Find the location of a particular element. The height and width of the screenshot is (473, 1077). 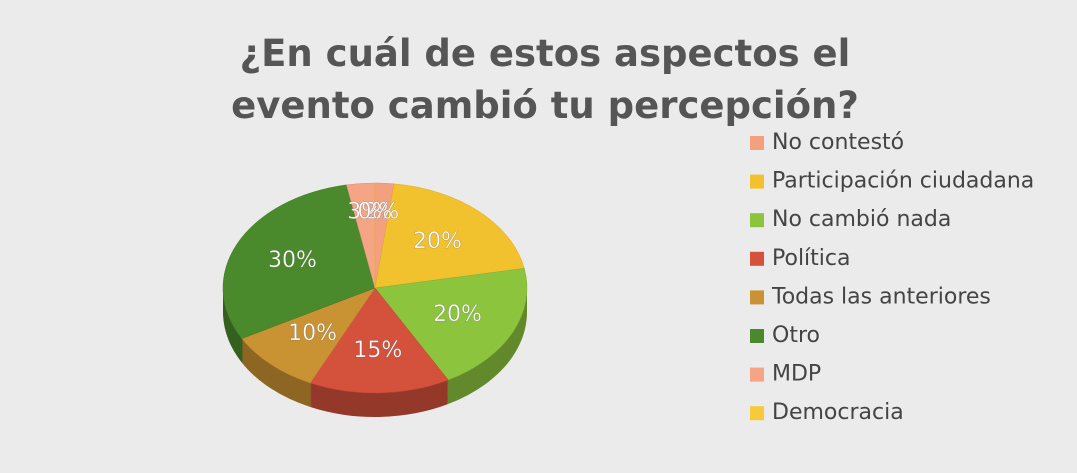

data-label: 15% is located at coordinates (377, 350).